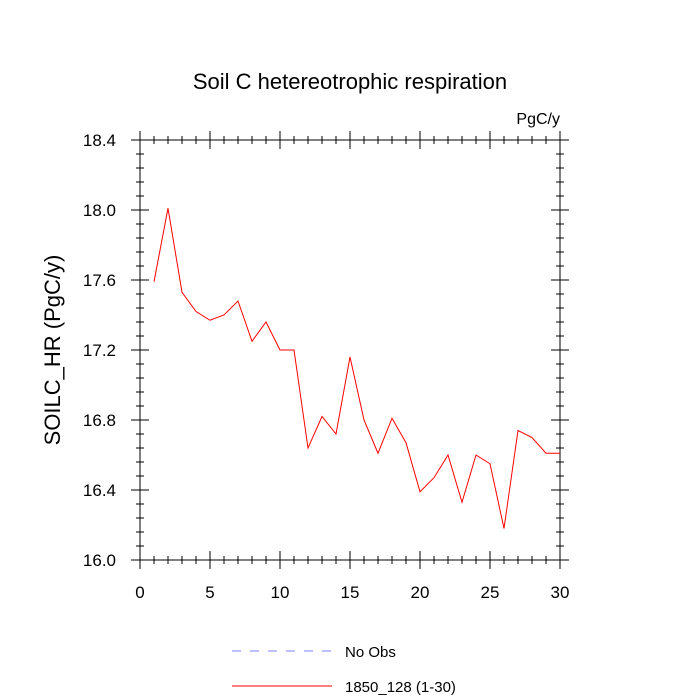  Describe the element at coordinates (99, 350) in the screenshot. I see `y-tick-label: 17.2` at that location.